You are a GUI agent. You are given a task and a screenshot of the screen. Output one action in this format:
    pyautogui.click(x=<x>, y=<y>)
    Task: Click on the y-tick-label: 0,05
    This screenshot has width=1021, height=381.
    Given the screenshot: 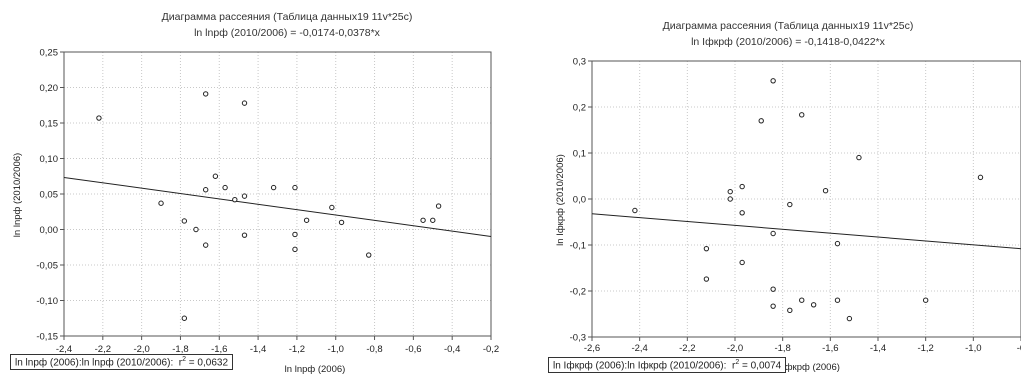 What is the action you would take?
    pyautogui.click(x=49, y=195)
    